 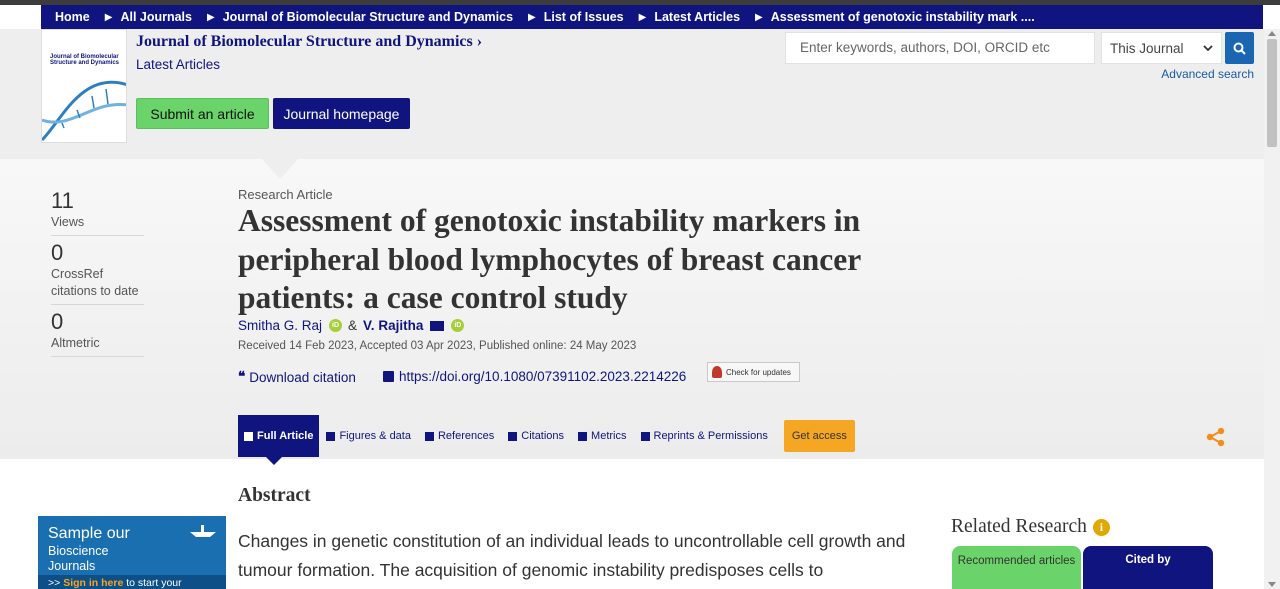 I want to click on latest-articles-link: Latest Articles, so click(x=178, y=64).